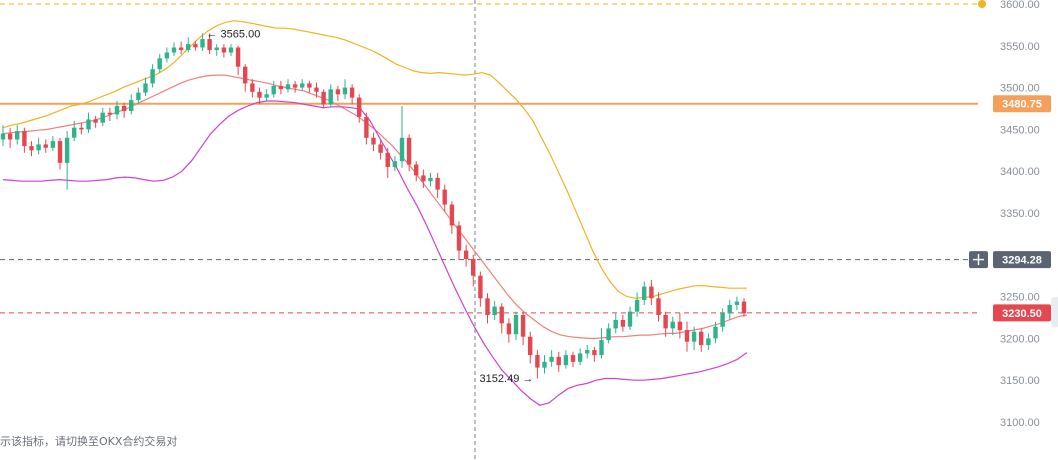 Image resolution: width=1058 pixels, height=460 pixels. I want to click on price-tag-label: 3294.28, so click(1022, 261).